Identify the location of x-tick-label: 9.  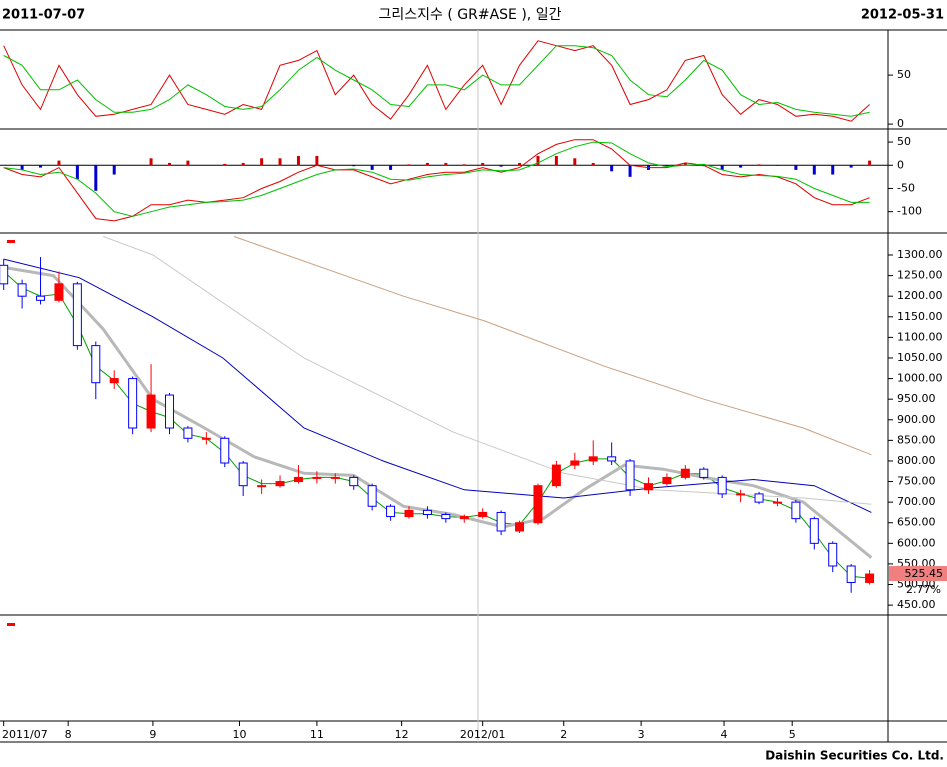
(152, 734).